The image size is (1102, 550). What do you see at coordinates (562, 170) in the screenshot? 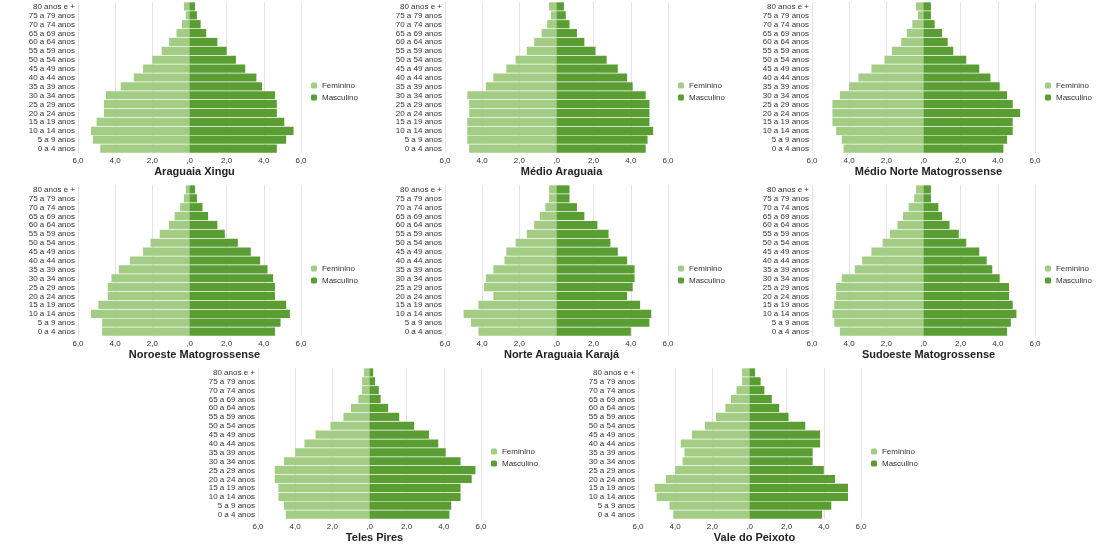
I see `text: Médio Araguaia` at bounding box center [562, 170].